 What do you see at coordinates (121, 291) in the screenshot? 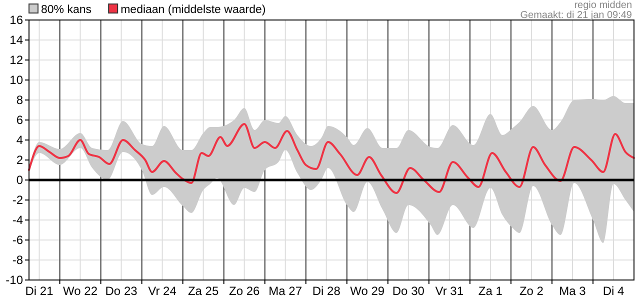
I see `x-tick-label: Do 23` at bounding box center [121, 291].